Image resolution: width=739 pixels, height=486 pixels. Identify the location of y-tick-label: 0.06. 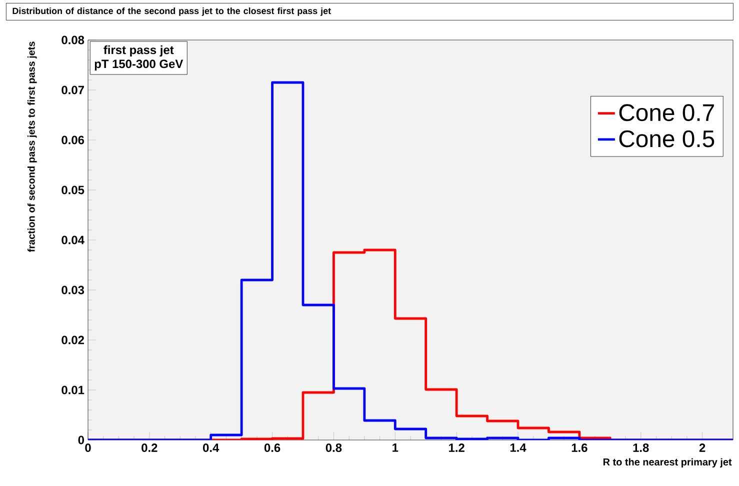
(73, 140).